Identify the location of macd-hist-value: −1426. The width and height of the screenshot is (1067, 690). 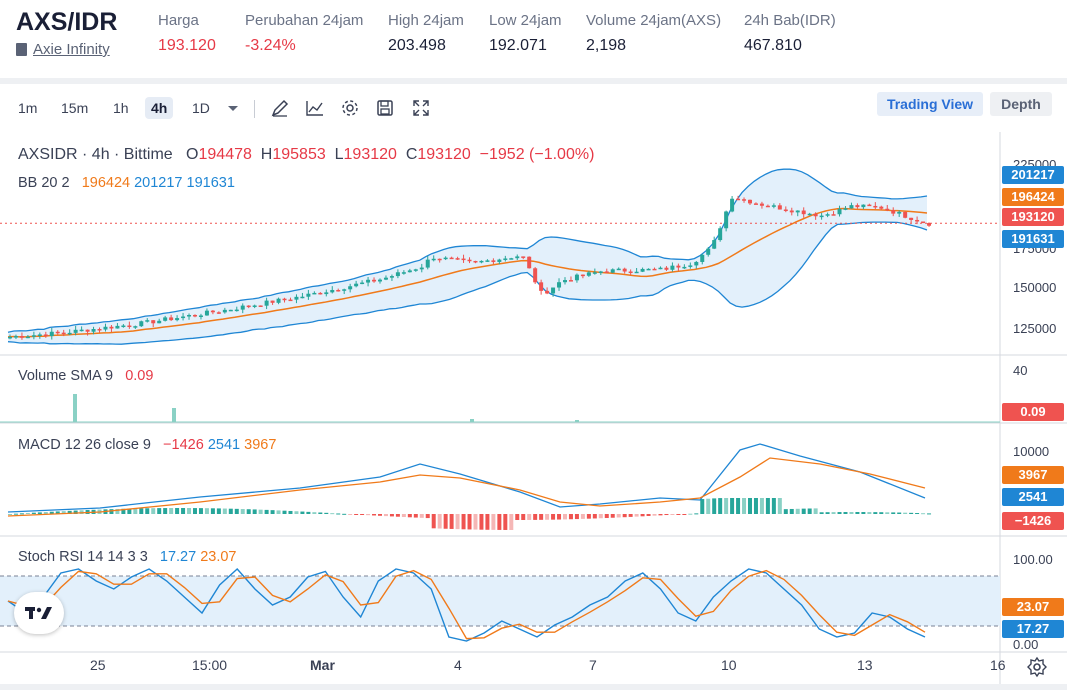
(183, 445).